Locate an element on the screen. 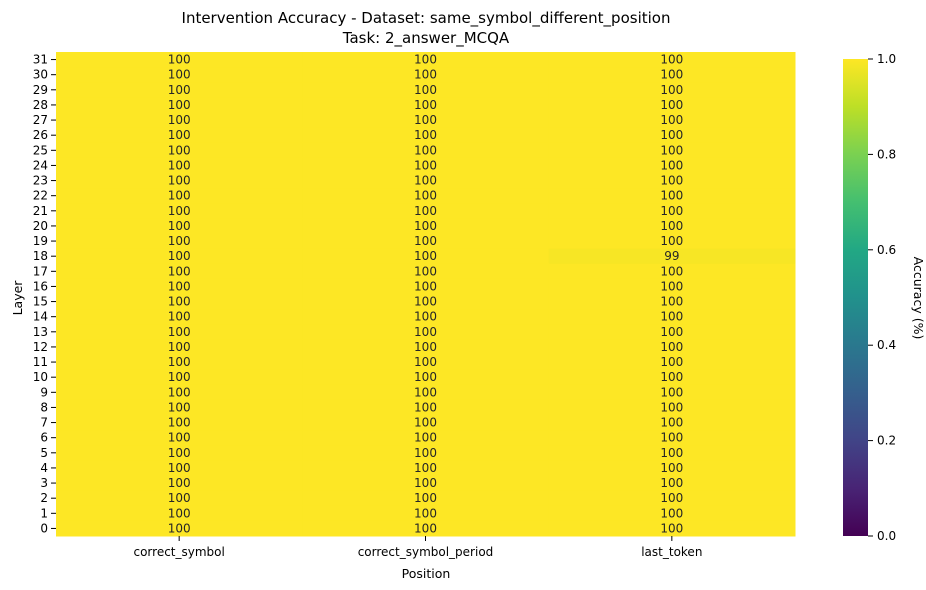 The width and height of the screenshot is (926, 590). colorbar-tick-label: 0.0 is located at coordinates (886, 536).